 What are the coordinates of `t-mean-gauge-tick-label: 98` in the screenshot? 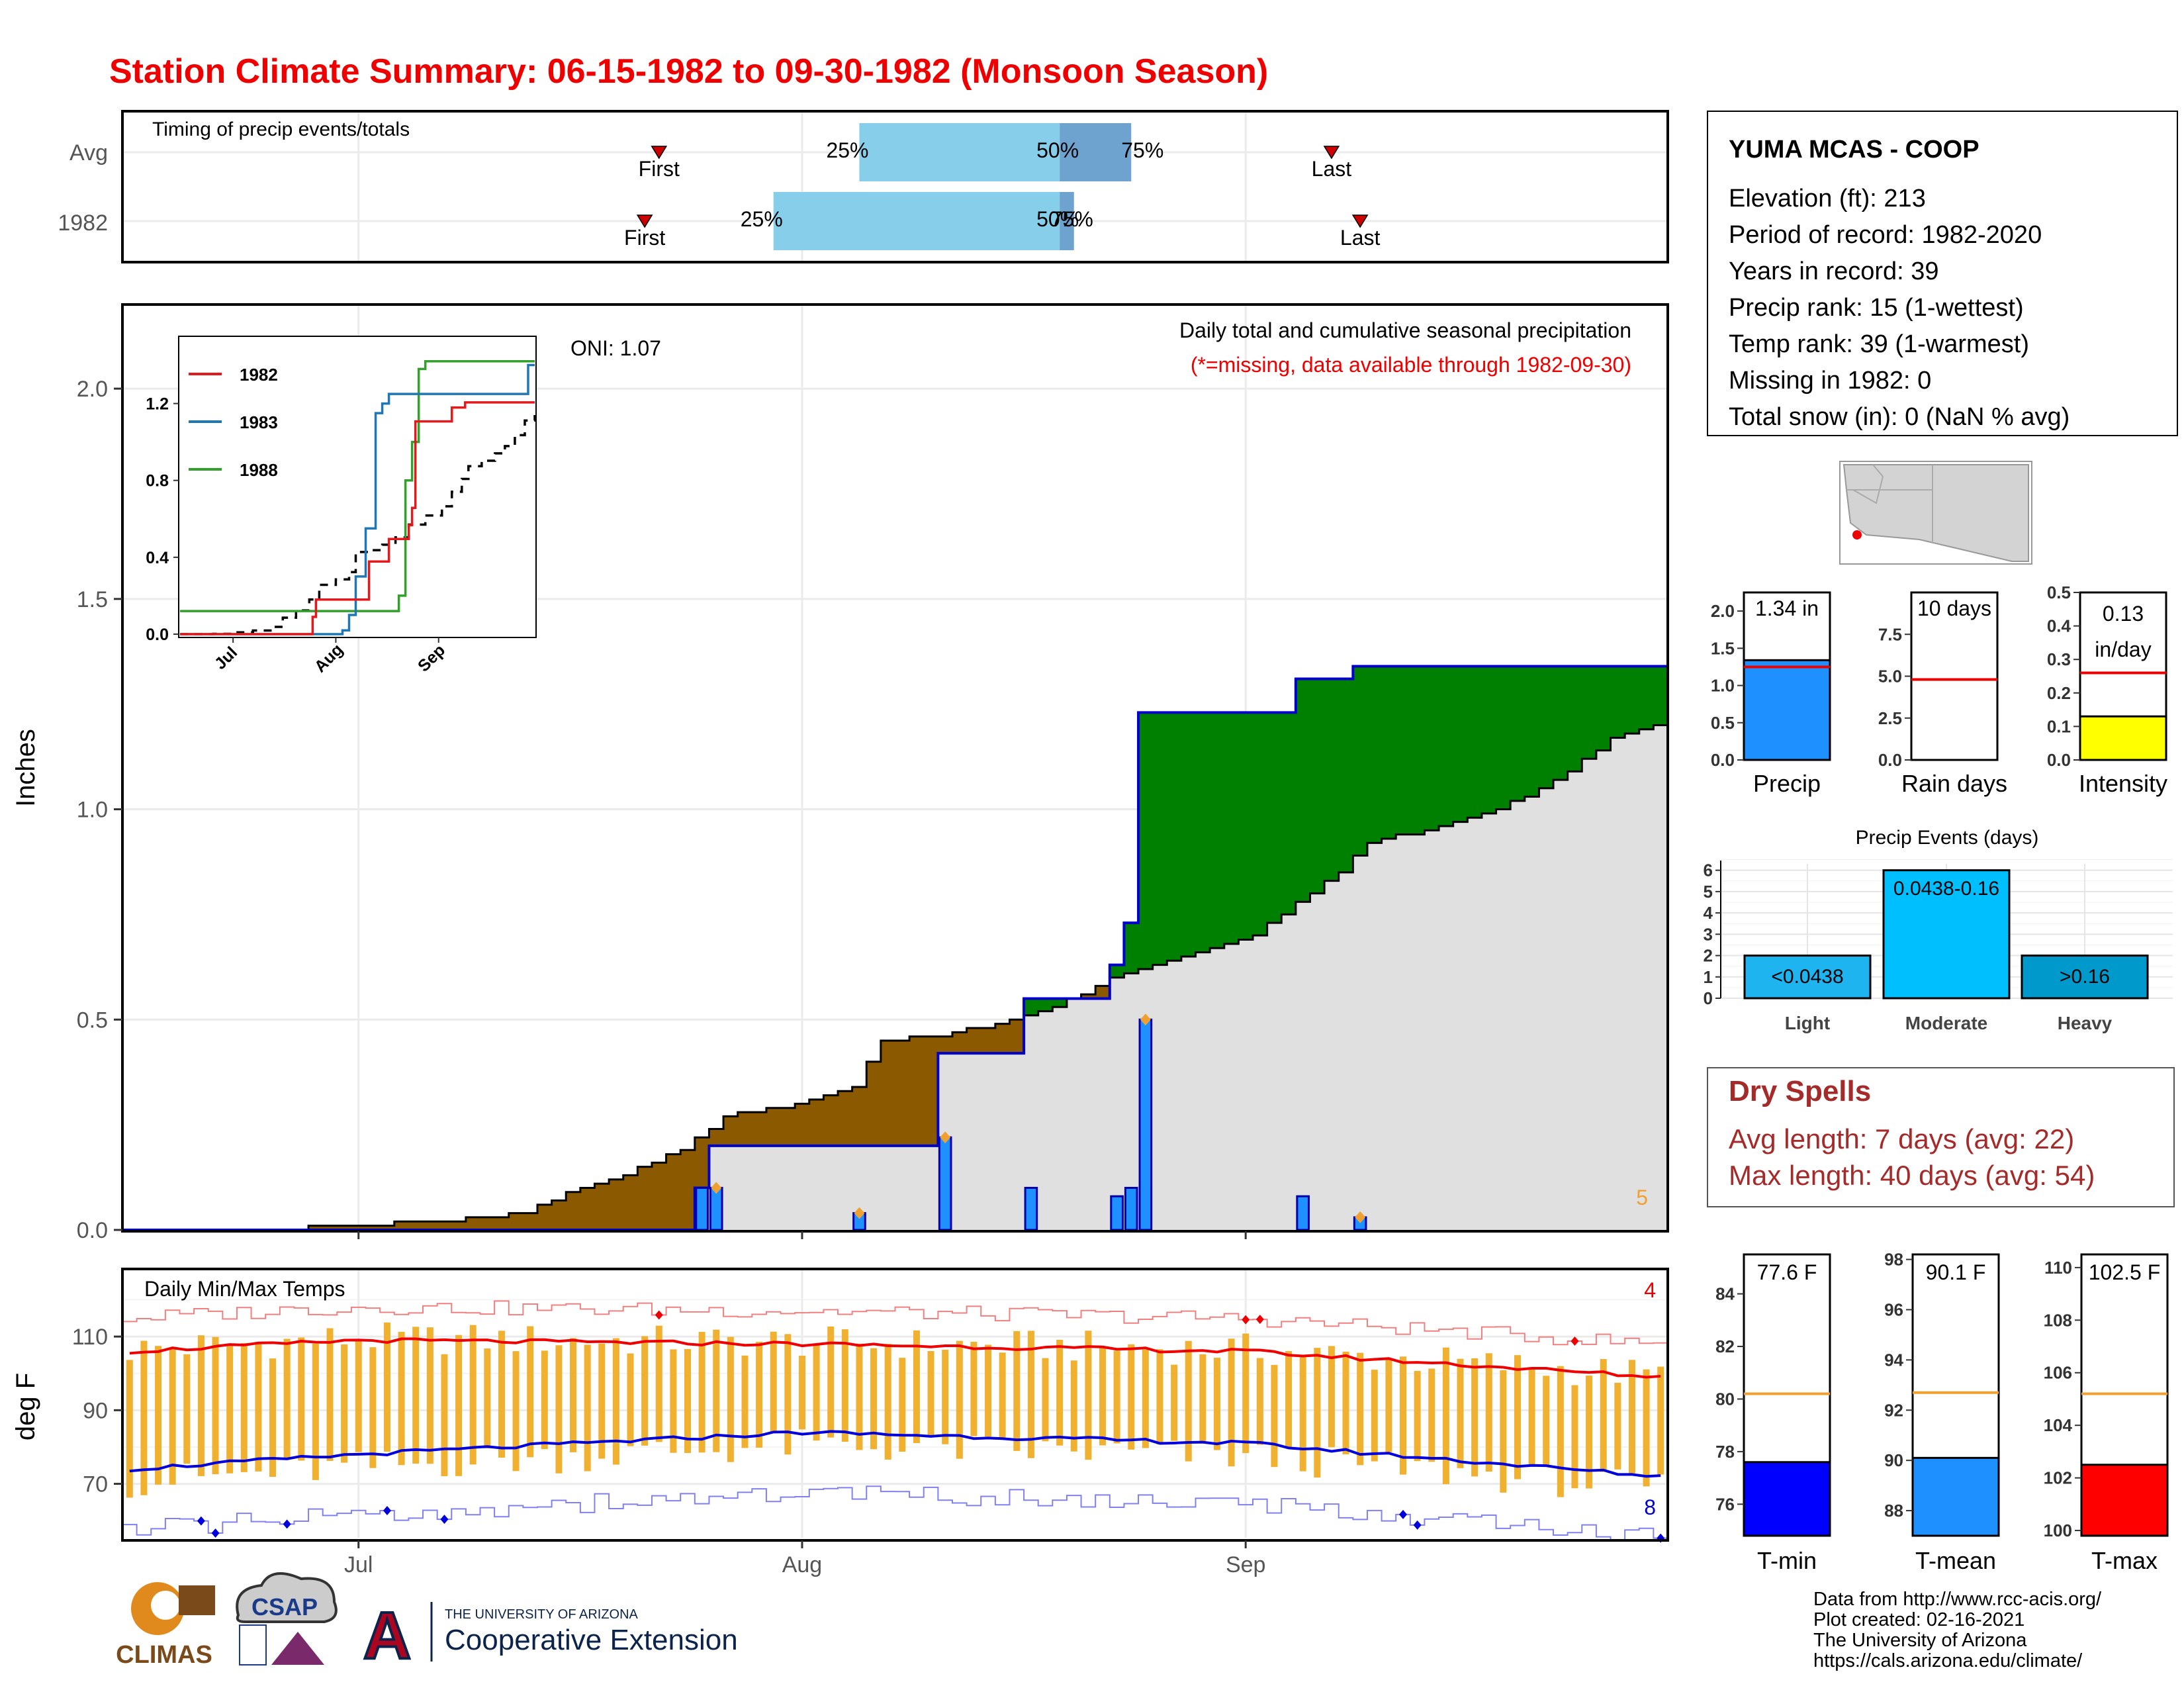 It's located at (1894, 1260).